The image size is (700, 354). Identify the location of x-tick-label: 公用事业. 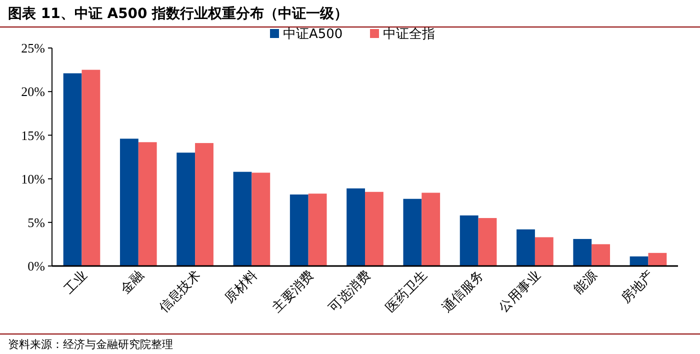
(520, 292).